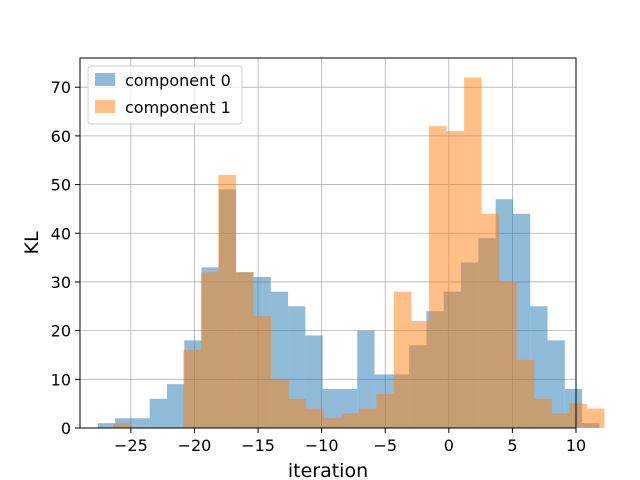  Describe the element at coordinates (32, 242) in the screenshot. I see `y-axis-label: KL` at that location.